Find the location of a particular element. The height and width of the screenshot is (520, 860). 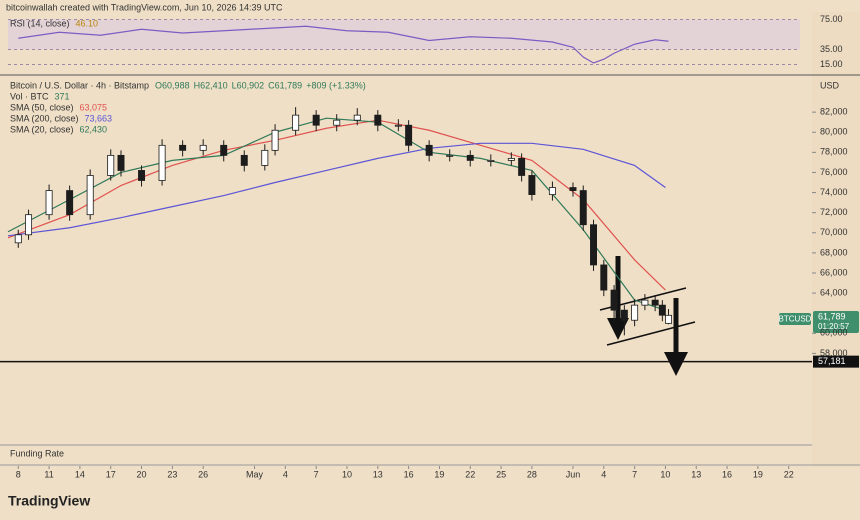

brand: TradingView is located at coordinates (49, 501).